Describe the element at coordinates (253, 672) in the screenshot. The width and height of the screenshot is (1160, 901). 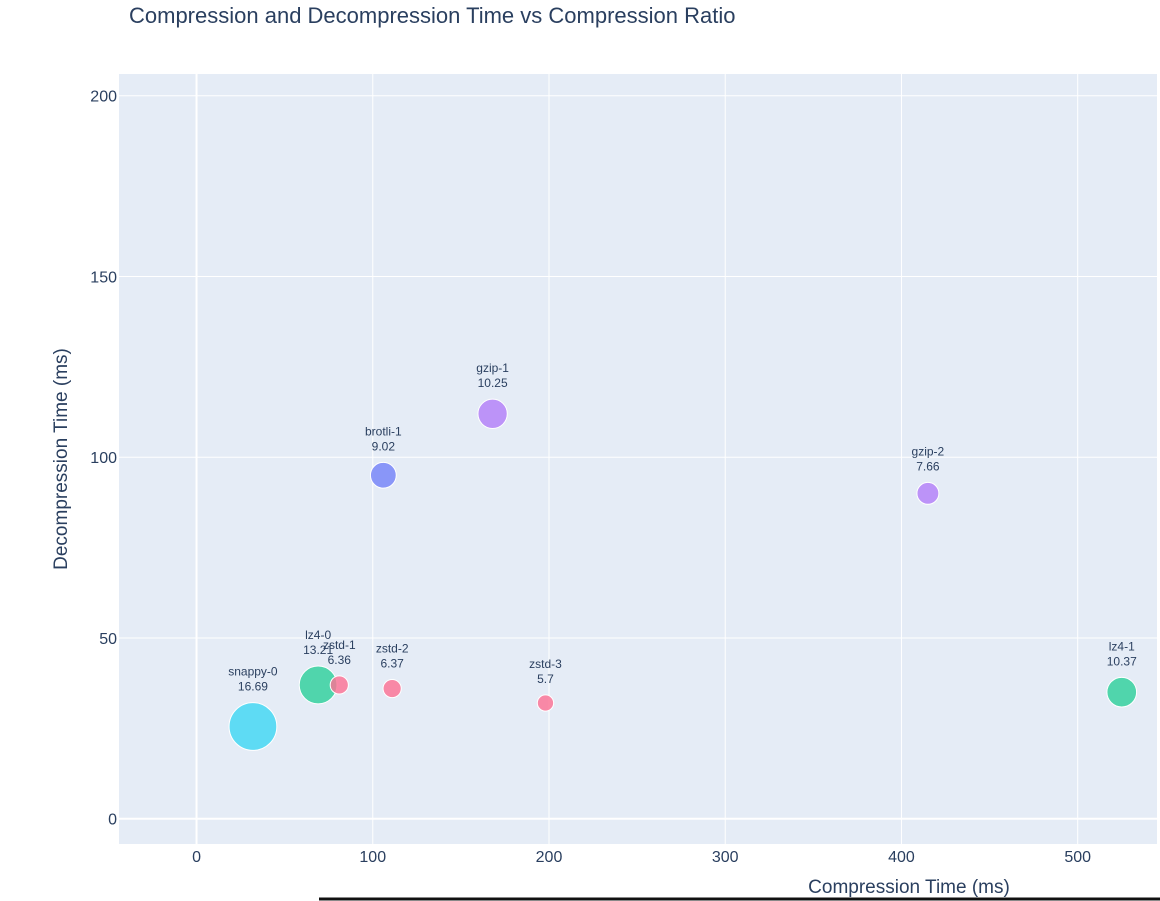
I see `point-label-name: snappy-0` at that location.